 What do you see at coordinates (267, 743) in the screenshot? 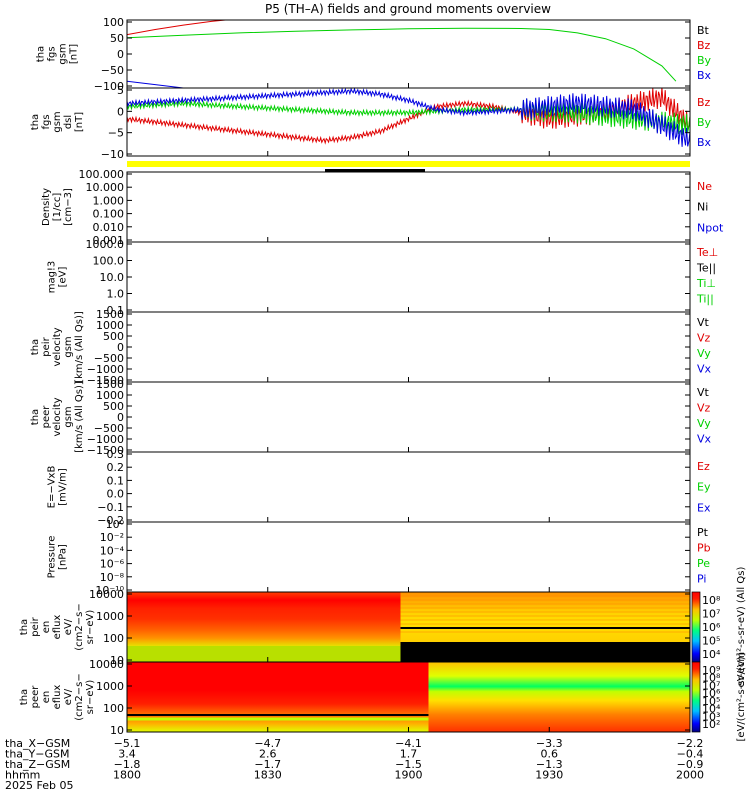
I see `x-axis-value: −4.7` at bounding box center [267, 743].